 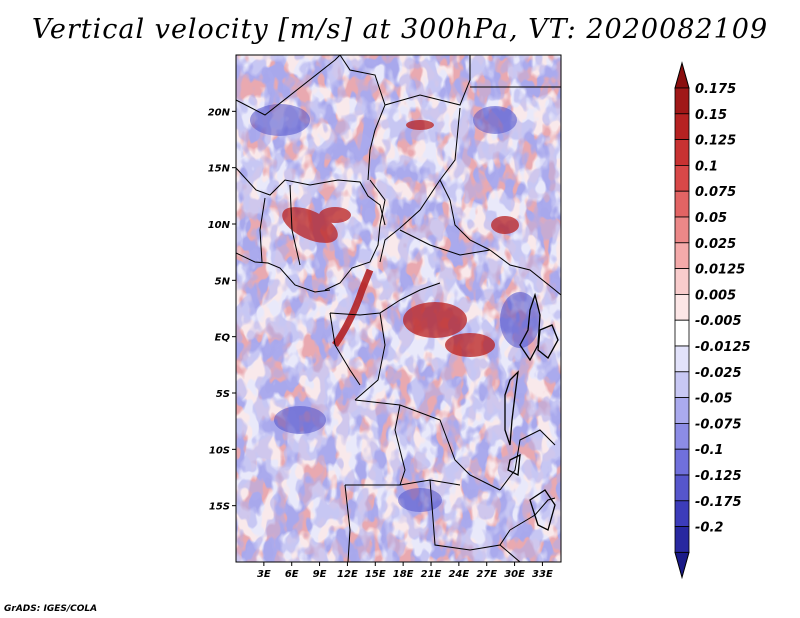 What do you see at coordinates (682, 75) in the screenshot?
I see `colorbar-top-arrow` at bounding box center [682, 75].